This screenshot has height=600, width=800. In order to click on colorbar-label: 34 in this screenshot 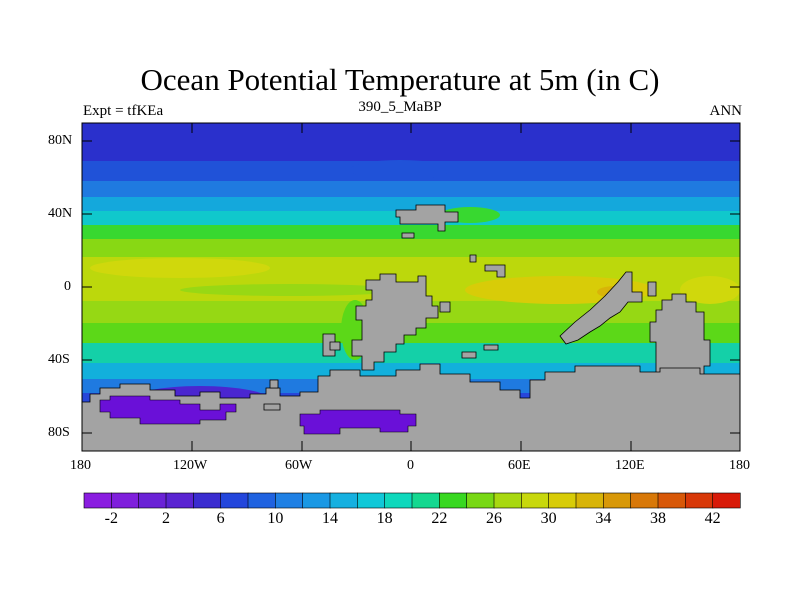, I will do `click(603, 518)`.